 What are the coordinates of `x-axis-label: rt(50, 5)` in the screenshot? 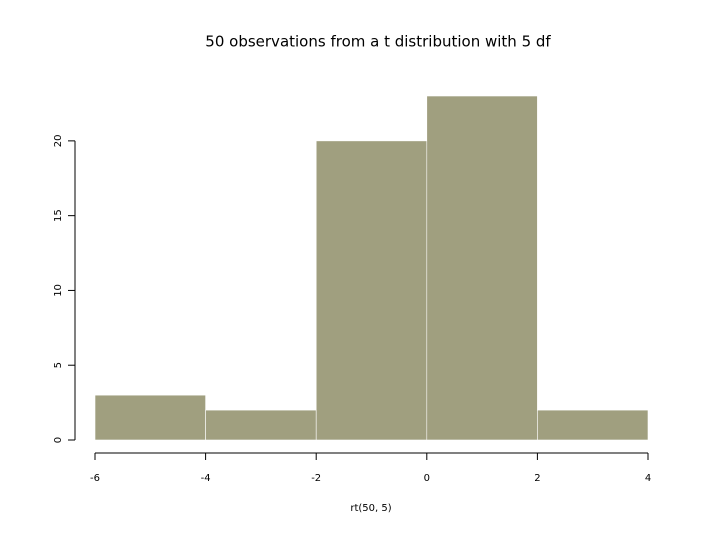 It's located at (370, 508).